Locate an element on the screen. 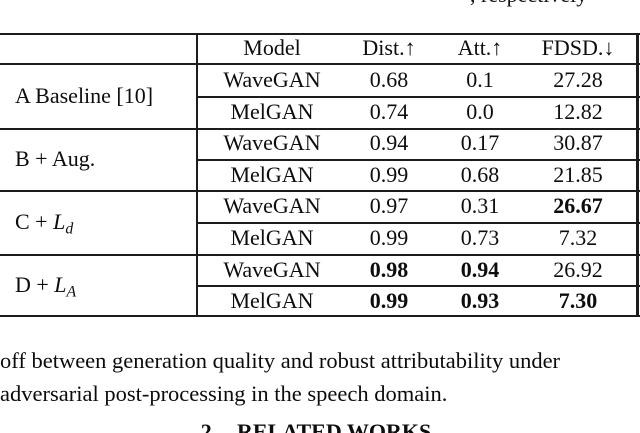  column-header-fdsd: FDSD.↓ is located at coordinates (578, 47).